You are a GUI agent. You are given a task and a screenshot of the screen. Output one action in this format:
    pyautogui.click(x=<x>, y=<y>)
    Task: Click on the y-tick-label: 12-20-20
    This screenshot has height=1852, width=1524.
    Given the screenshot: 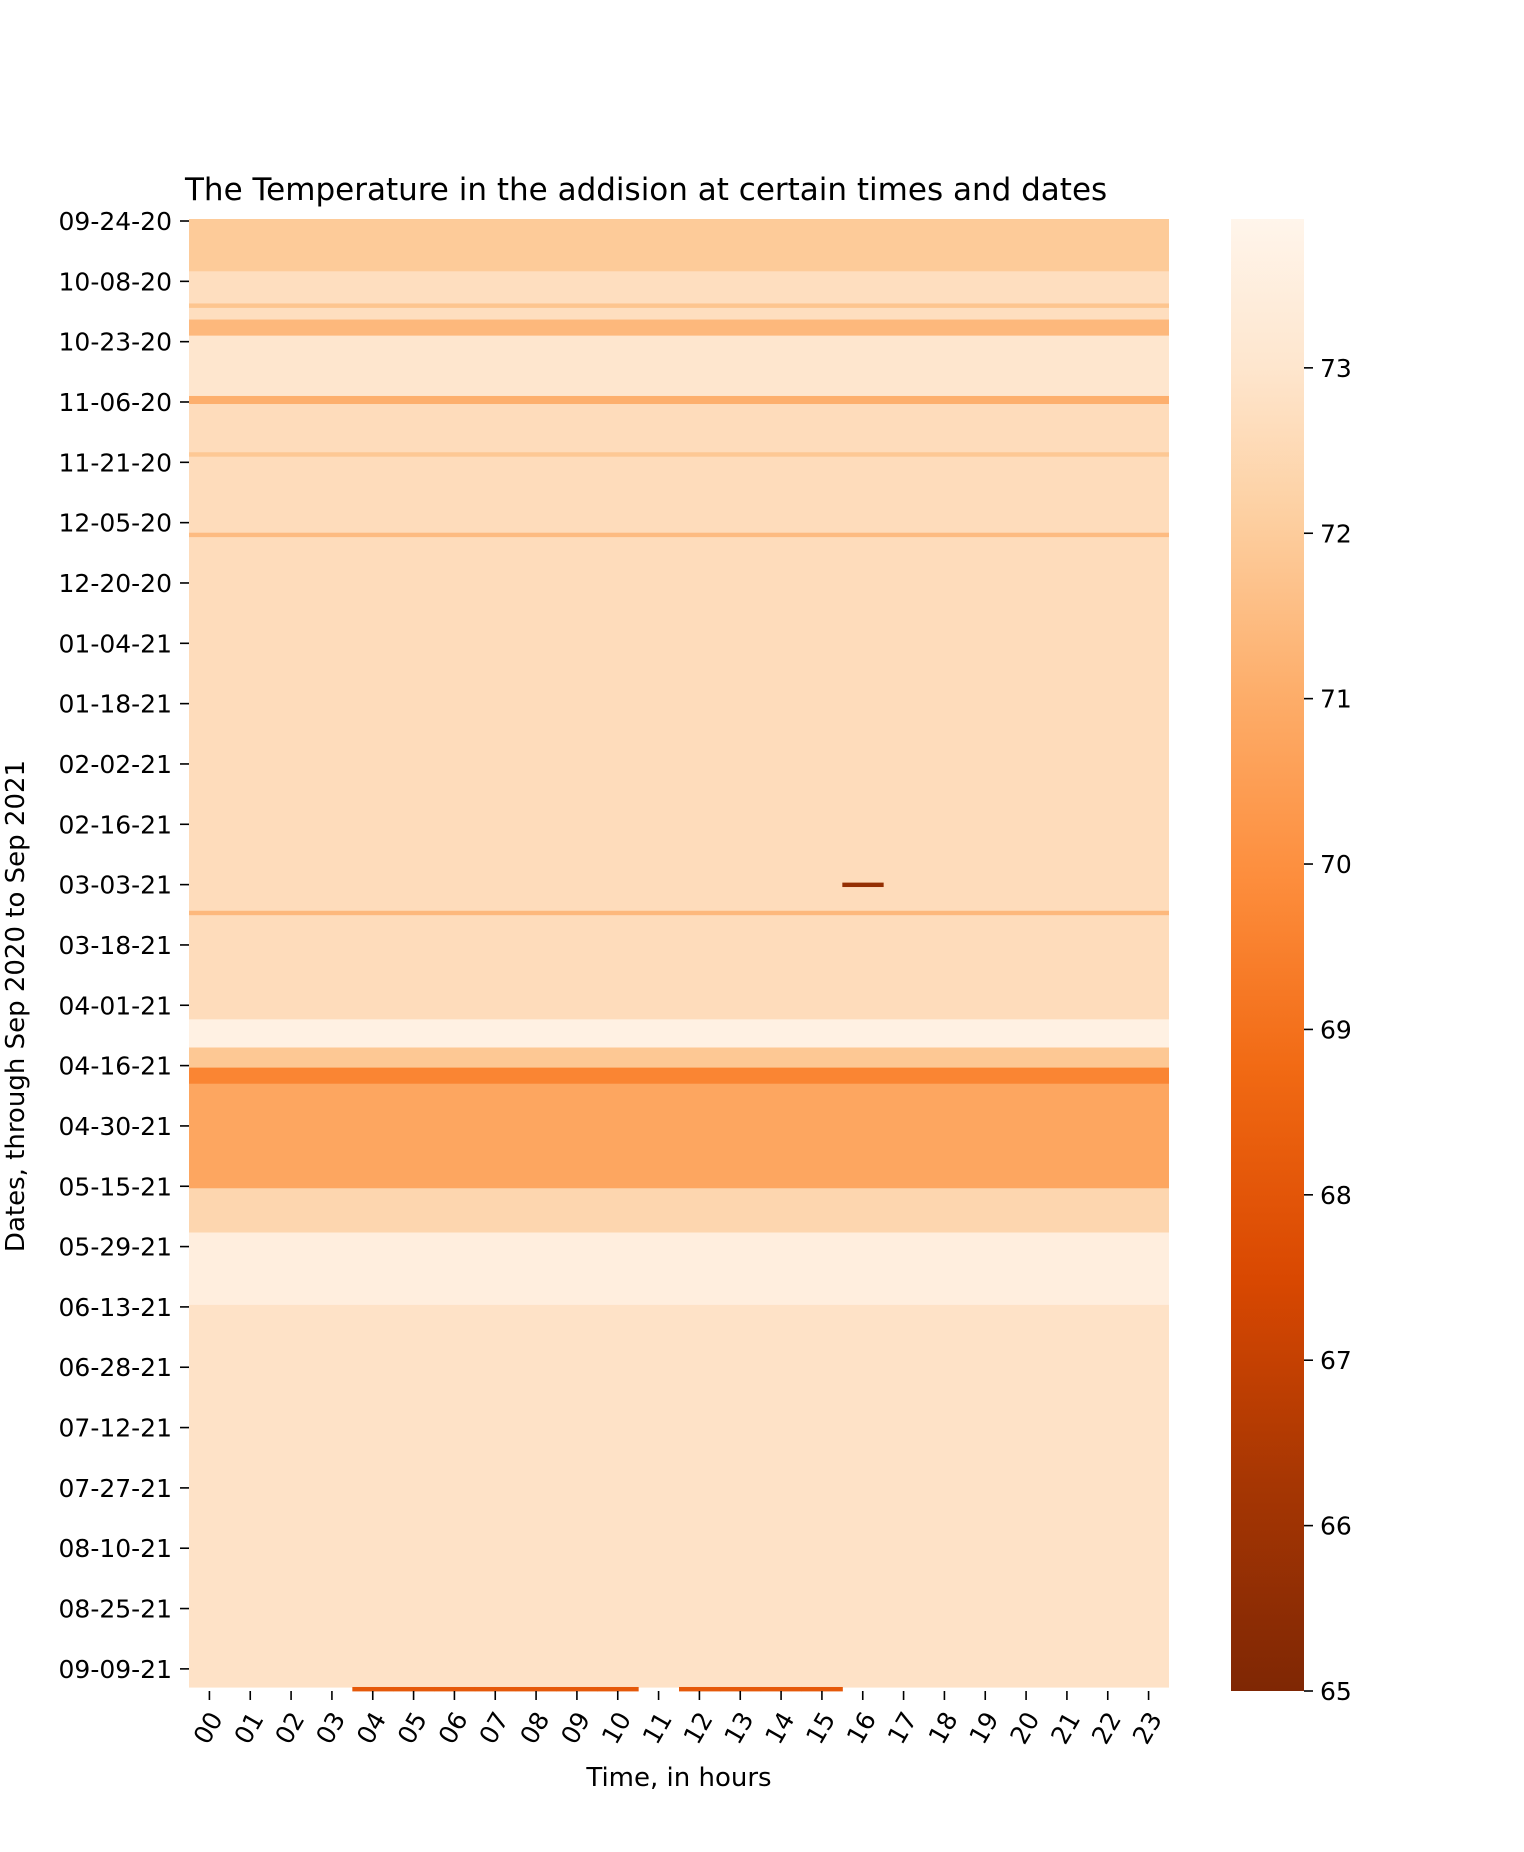 What is the action you would take?
    pyautogui.click(x=115, y=583)
    